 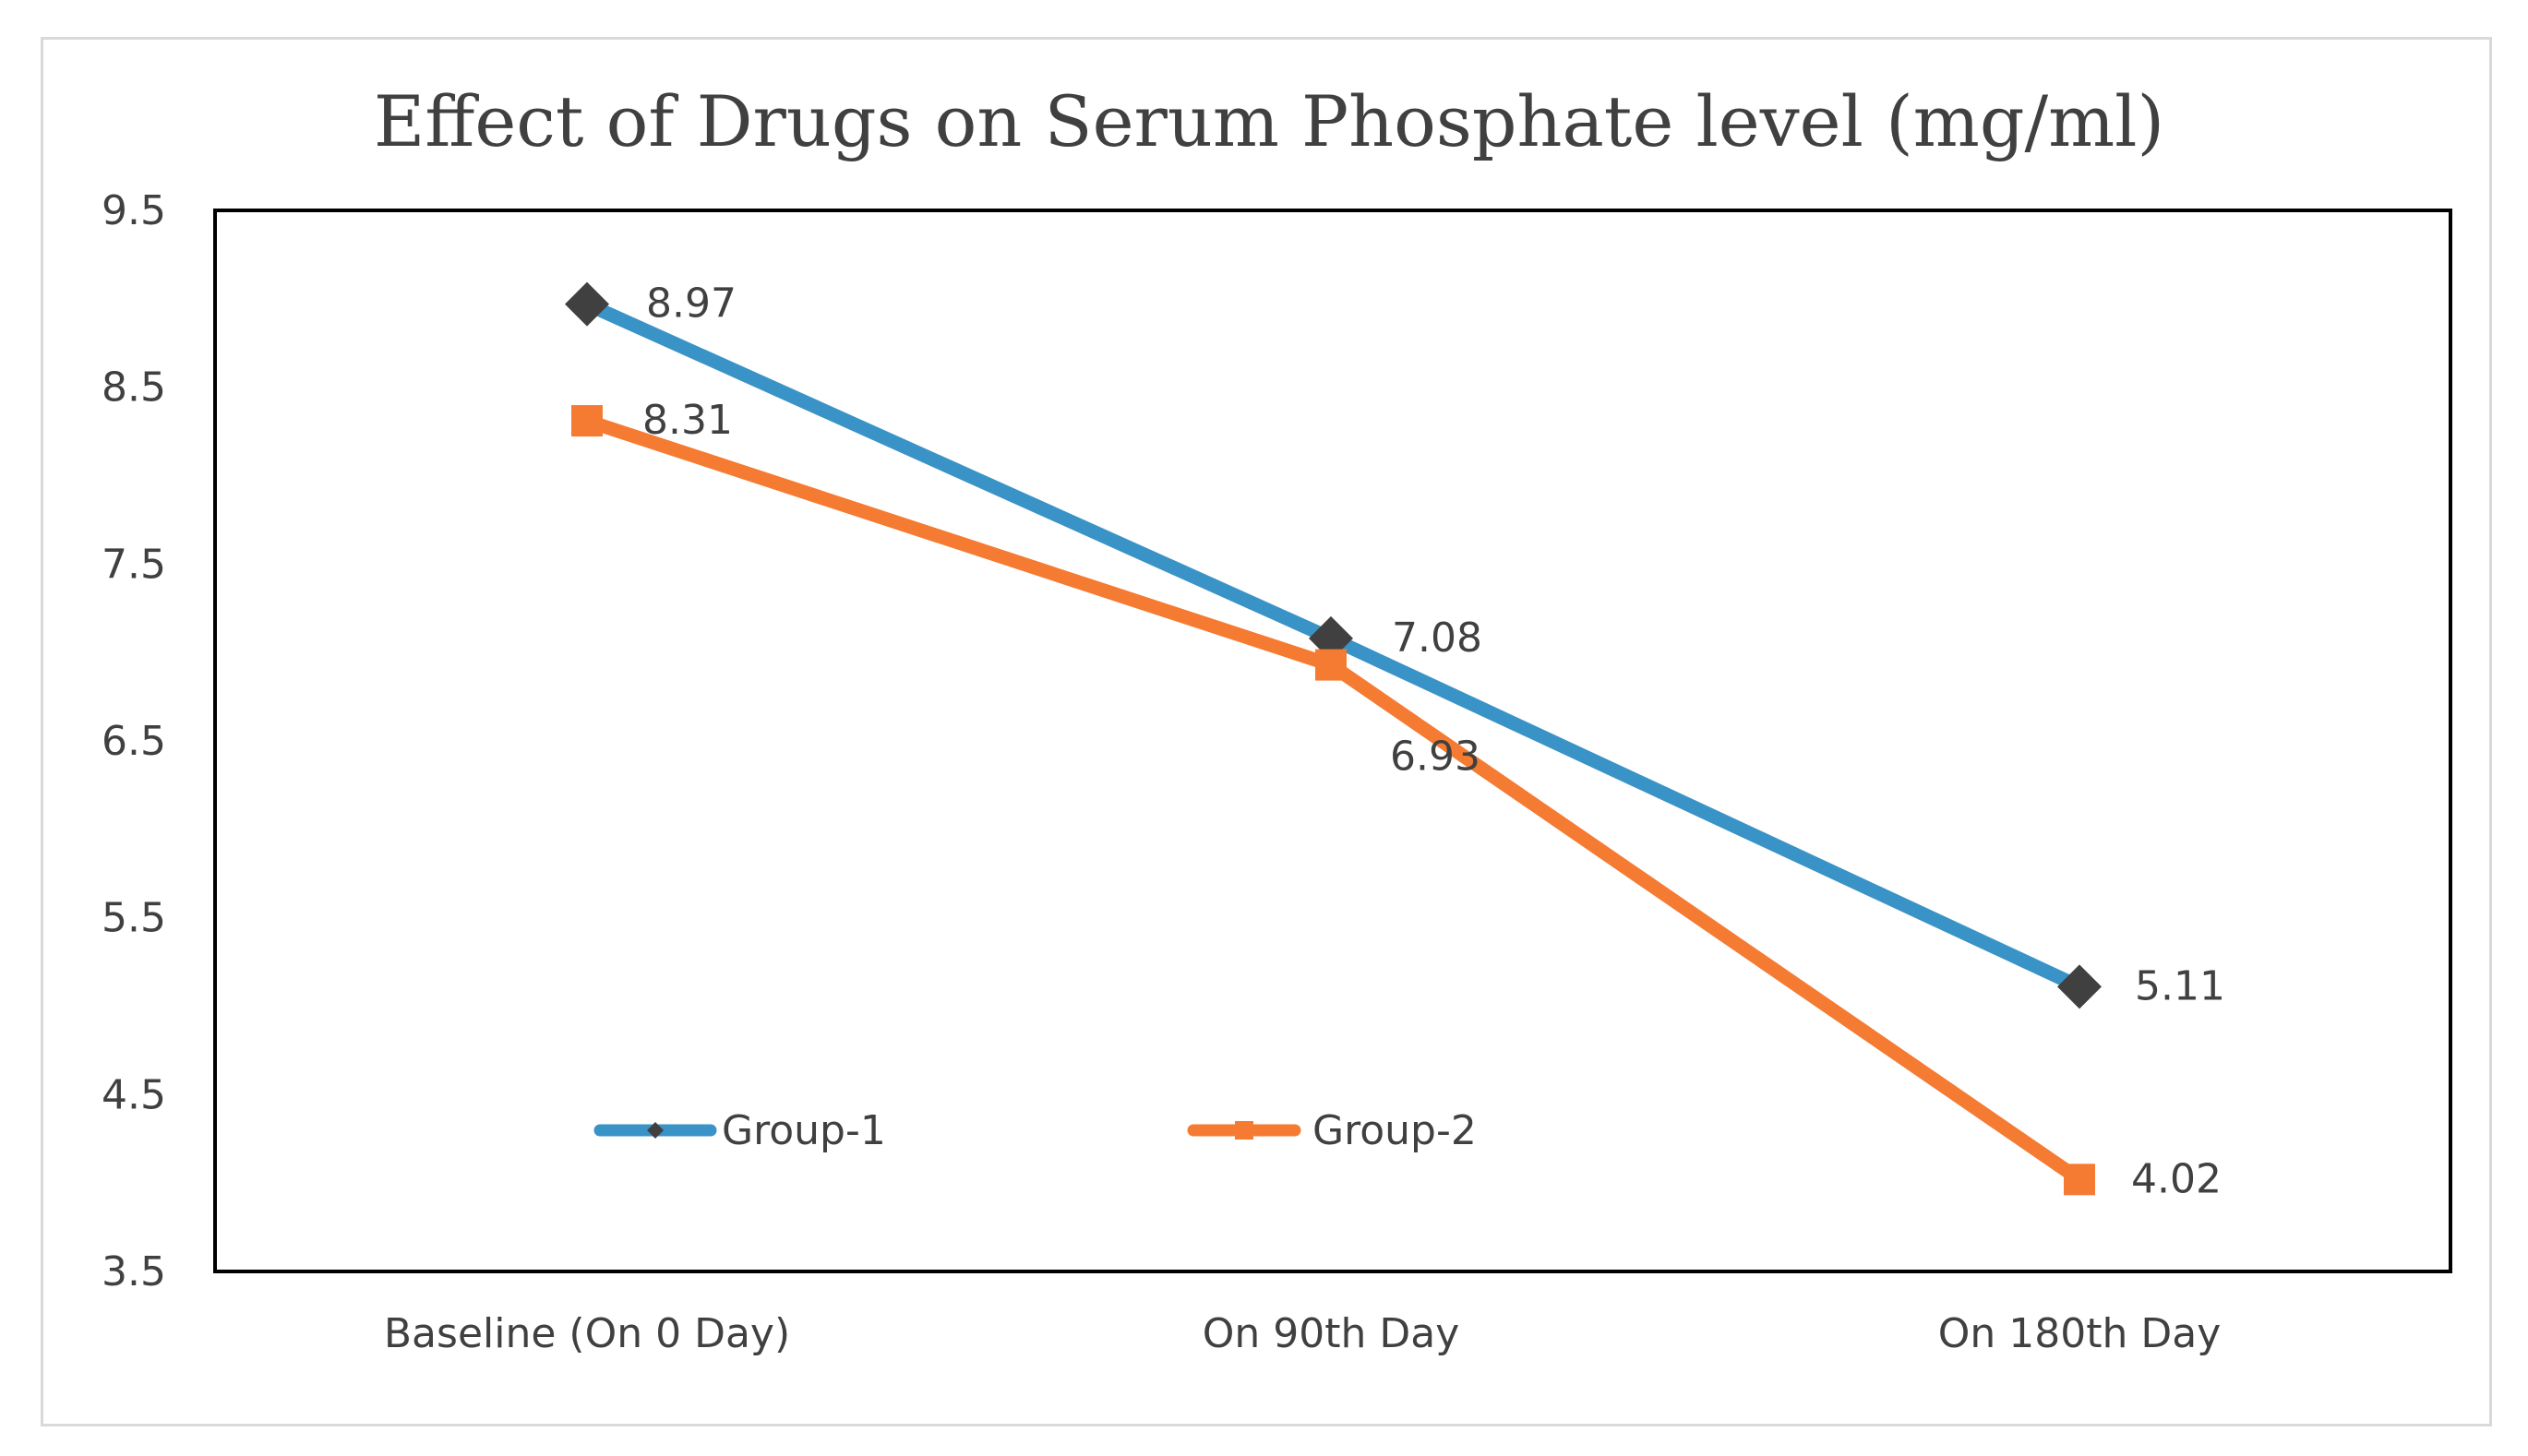 What do you see at coordinates (1331, 1333) in the screenshot?
I see `x-category-label: On 90th Day` at bounding box center [1331, 1333].